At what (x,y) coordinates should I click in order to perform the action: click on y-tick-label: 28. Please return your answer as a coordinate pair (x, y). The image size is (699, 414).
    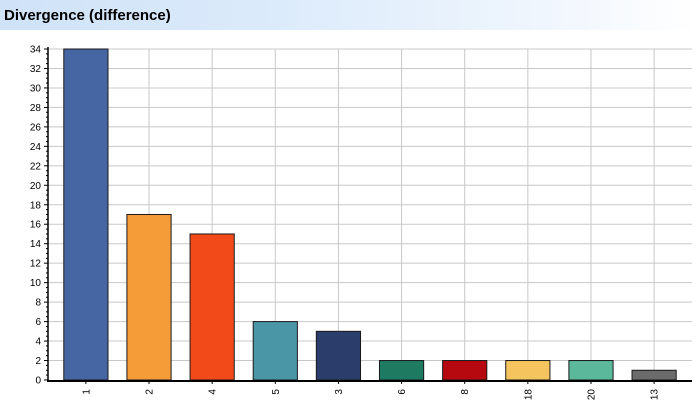
    Looking at the image, I should click on (36, 108).